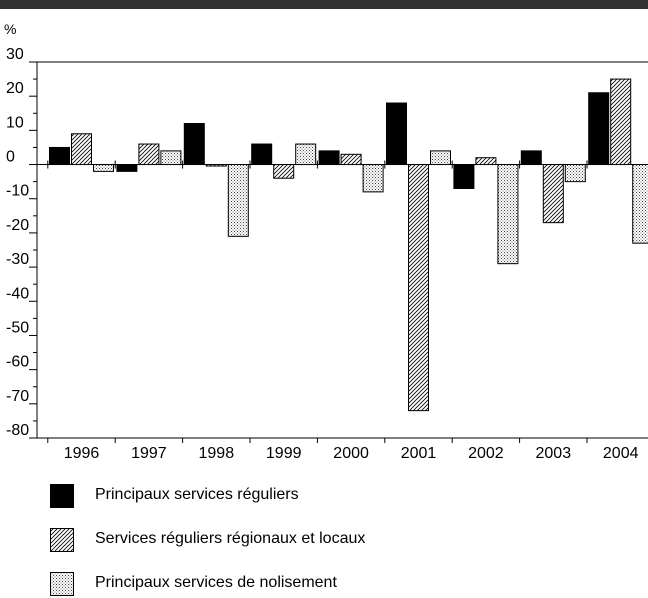  I want to click on bar-series-1-1996, so click(60, 155).